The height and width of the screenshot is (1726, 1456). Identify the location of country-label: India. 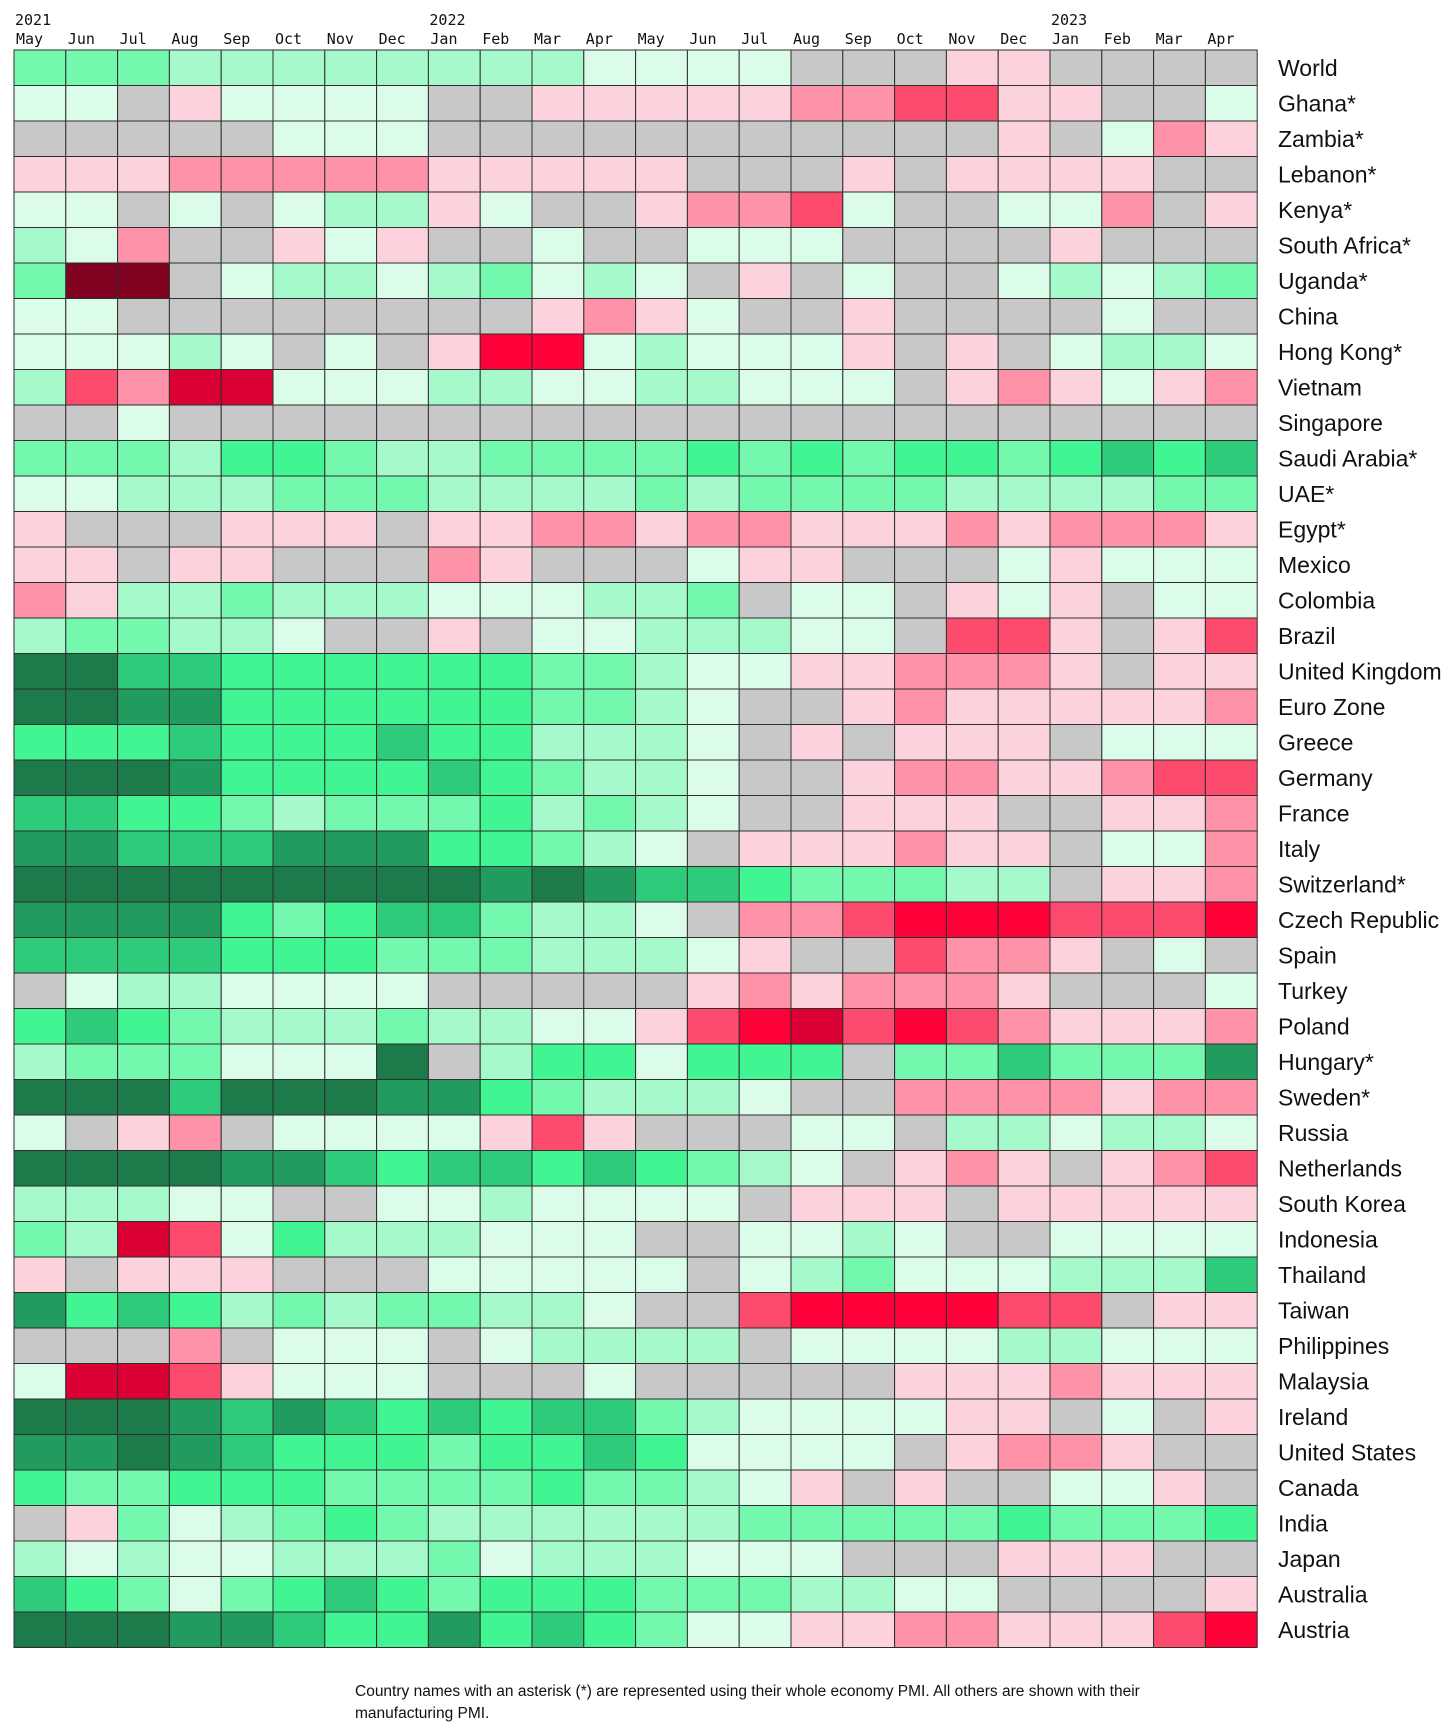
(1303, 1523).